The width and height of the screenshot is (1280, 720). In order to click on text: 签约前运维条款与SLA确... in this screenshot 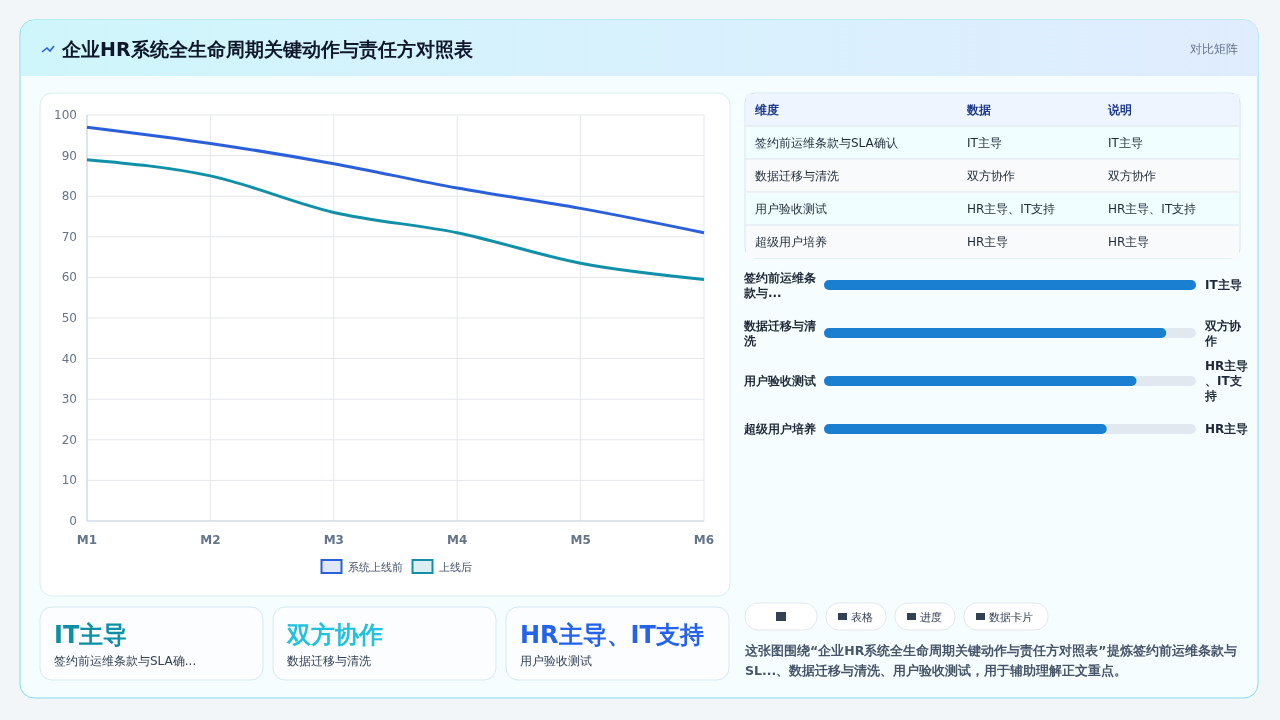, I will do `click(125, 661)`.